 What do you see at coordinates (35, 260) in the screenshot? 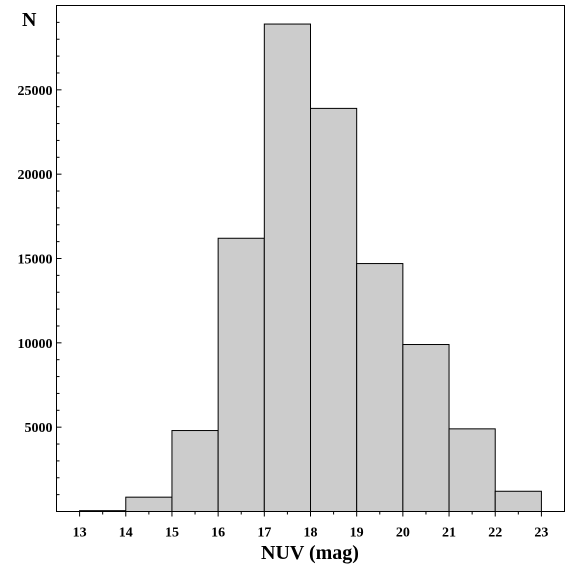
I see `y-tick-label: 15000` at bounding box center [35, 260].